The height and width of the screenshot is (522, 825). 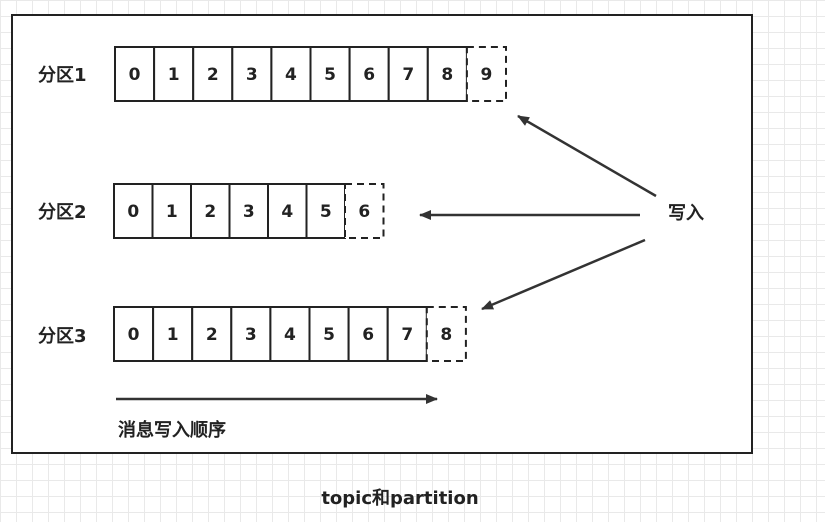 I want to click on order-label: 消息写入顺序, so click(x=172, y=430).